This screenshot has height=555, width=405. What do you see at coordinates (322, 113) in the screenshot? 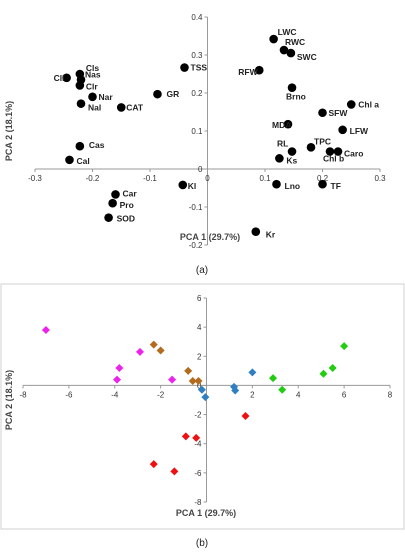
I see `point-sfw` at bounding box center [322, 113].